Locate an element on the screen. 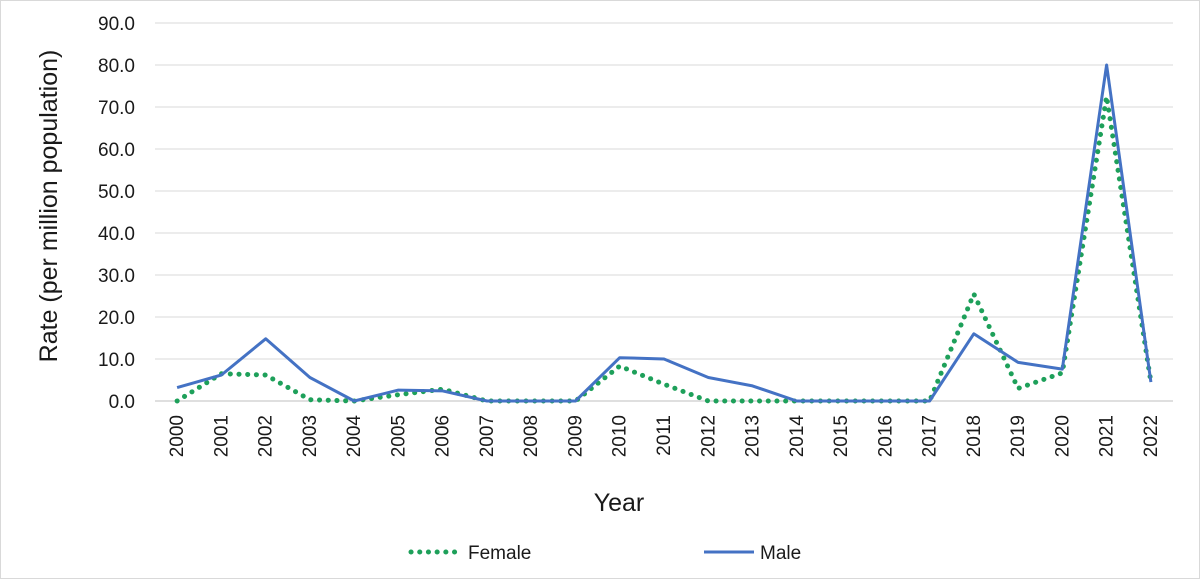  y-tick-label: 30.0 is located at coordinates (116, 276).